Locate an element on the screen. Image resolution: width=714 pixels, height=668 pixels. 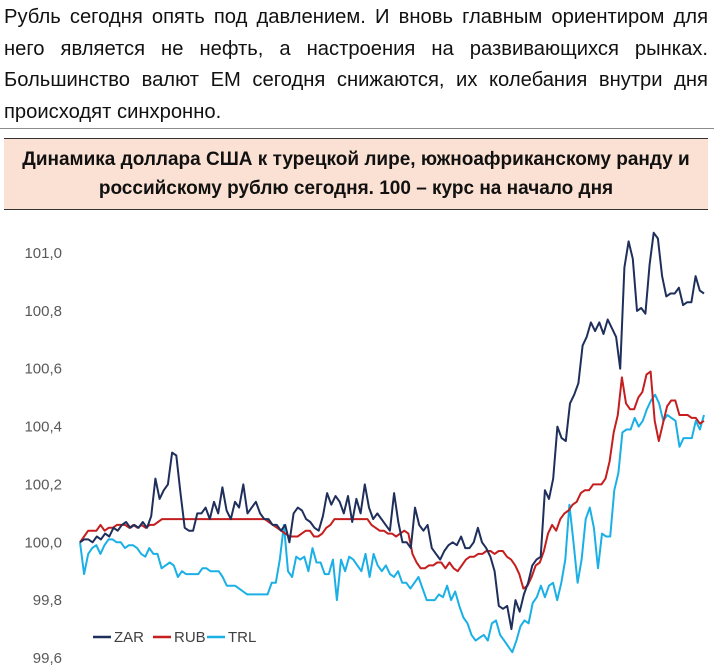
y-tick-label: 99,6 is located at coordinates (47, 658).